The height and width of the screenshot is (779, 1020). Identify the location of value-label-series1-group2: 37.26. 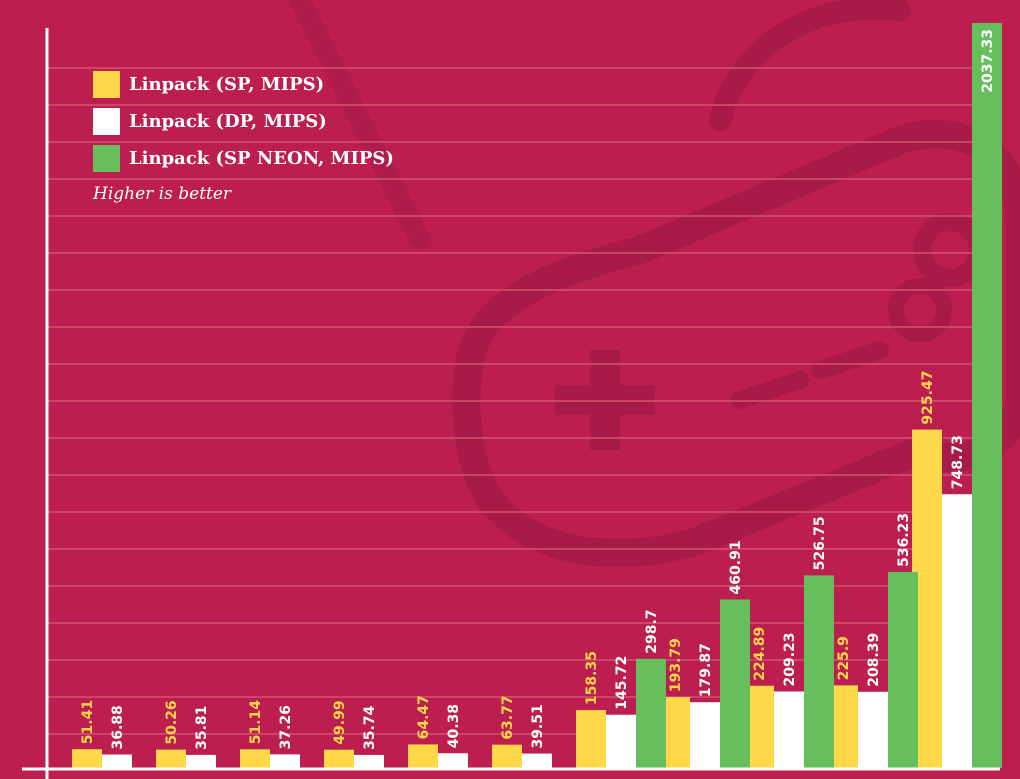
(286, 727).